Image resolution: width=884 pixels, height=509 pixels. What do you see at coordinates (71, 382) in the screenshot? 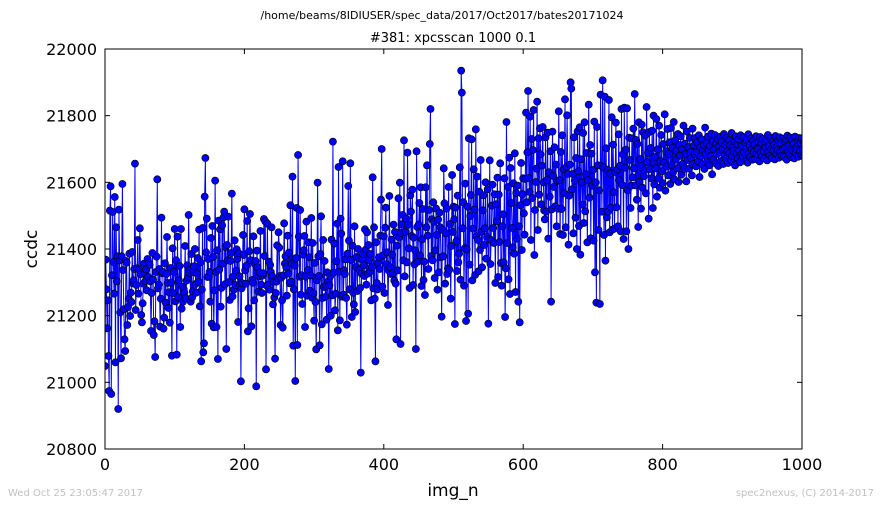
I see `y-tick-label: 21000` at bounding box center [71, 382].